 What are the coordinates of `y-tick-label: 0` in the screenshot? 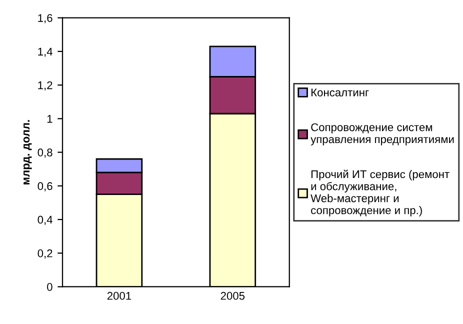 It's located at (49, 287).